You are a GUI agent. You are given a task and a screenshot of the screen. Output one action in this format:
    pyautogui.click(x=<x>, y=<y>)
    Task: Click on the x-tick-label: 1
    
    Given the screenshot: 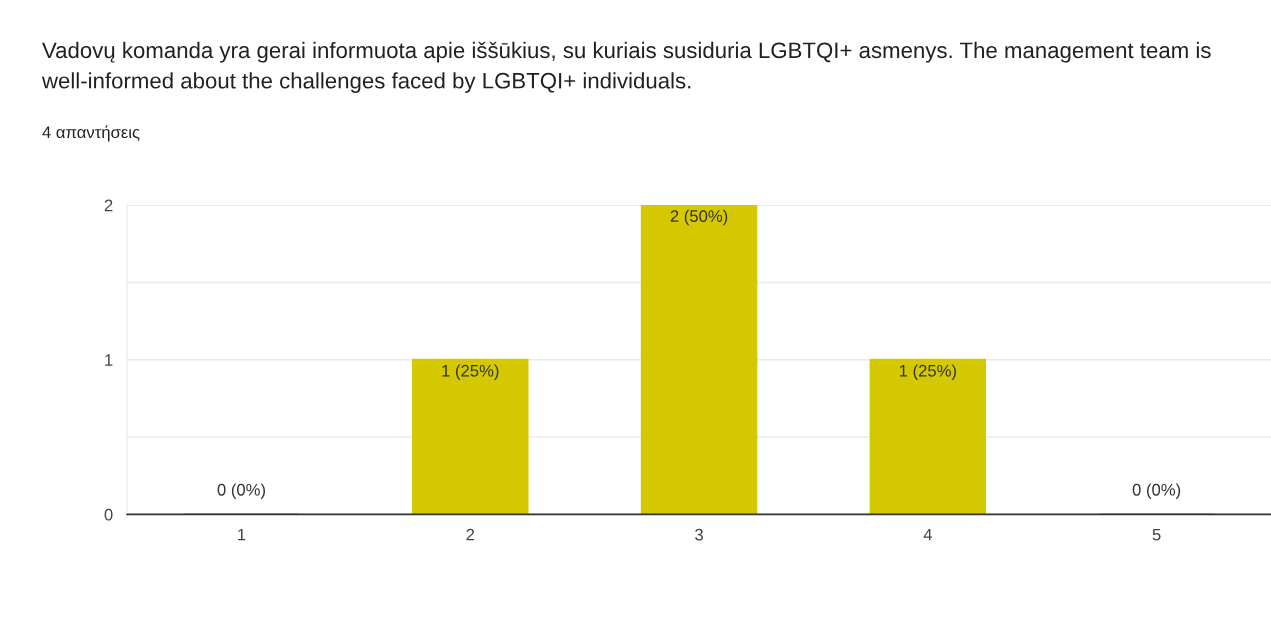 What is the action you would take?
    pyautogui.click(x=242, y=534)
    